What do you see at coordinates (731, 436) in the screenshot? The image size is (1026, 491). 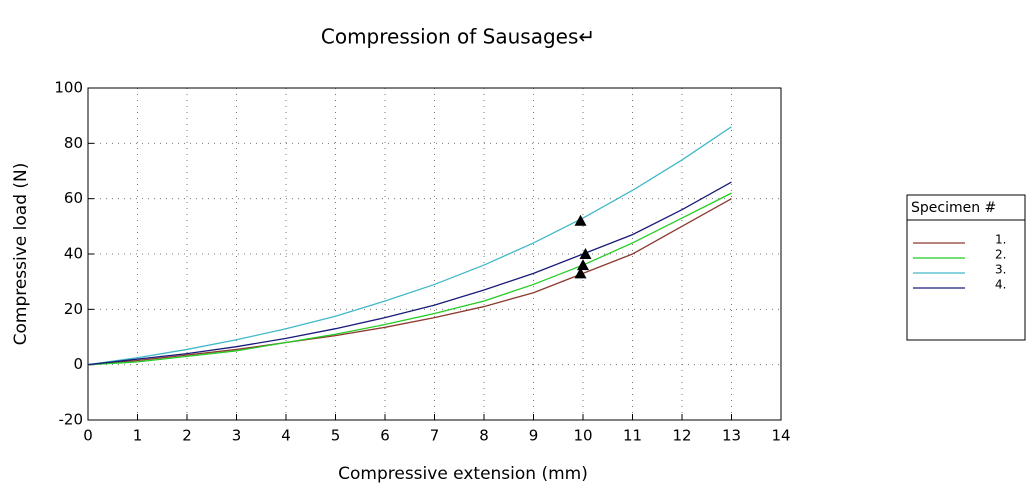 I see `x-tick-label: 13` at bounding box center [731, 436].